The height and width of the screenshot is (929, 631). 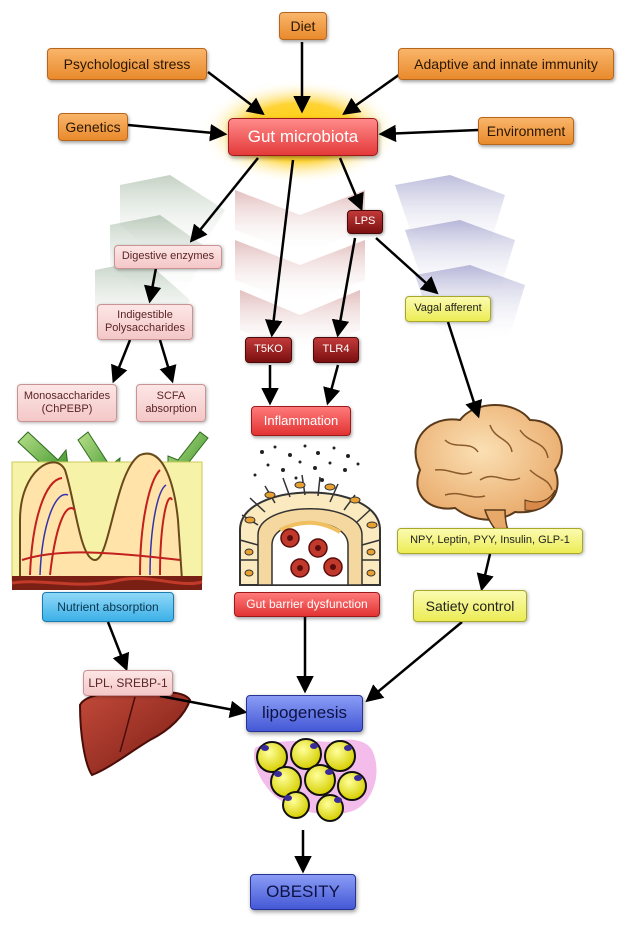 I want to click on arrow-nutrient-to-lpl, so click(x=118, y=646).